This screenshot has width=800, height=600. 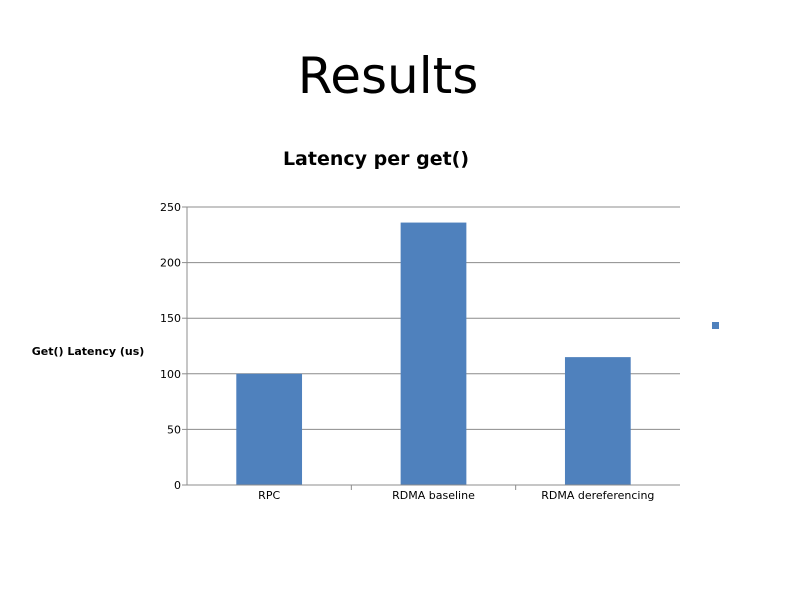 What do you see at coordinates (715, 325) in the screenshot?
I see `legend-marker` at bounding box center [715, 325].